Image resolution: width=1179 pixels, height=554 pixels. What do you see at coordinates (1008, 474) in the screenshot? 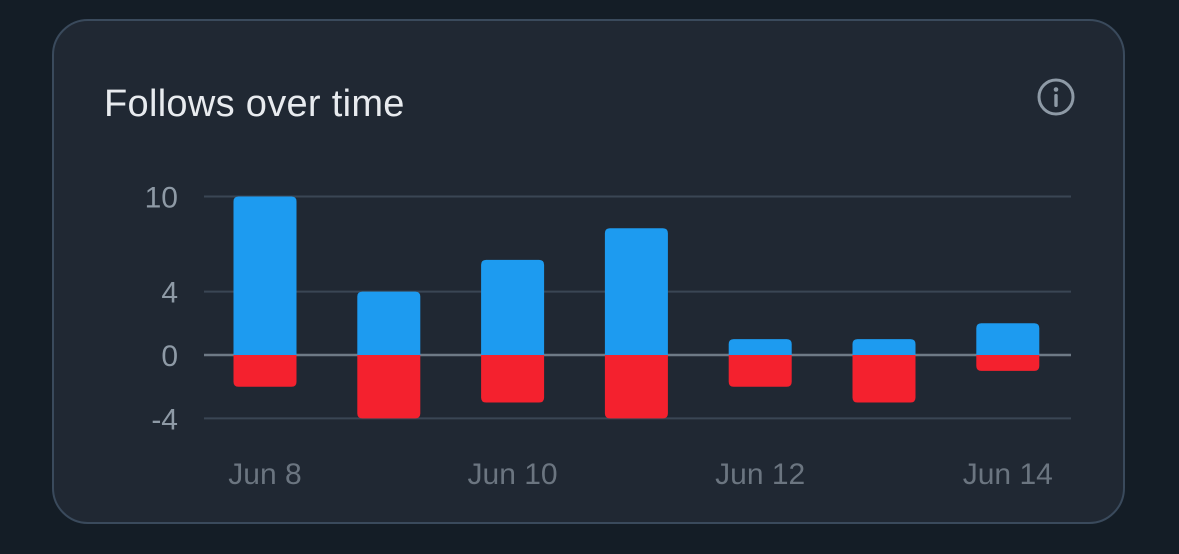
I see `x-tick-label: Jun 14` at bounding box center [1008, 474].